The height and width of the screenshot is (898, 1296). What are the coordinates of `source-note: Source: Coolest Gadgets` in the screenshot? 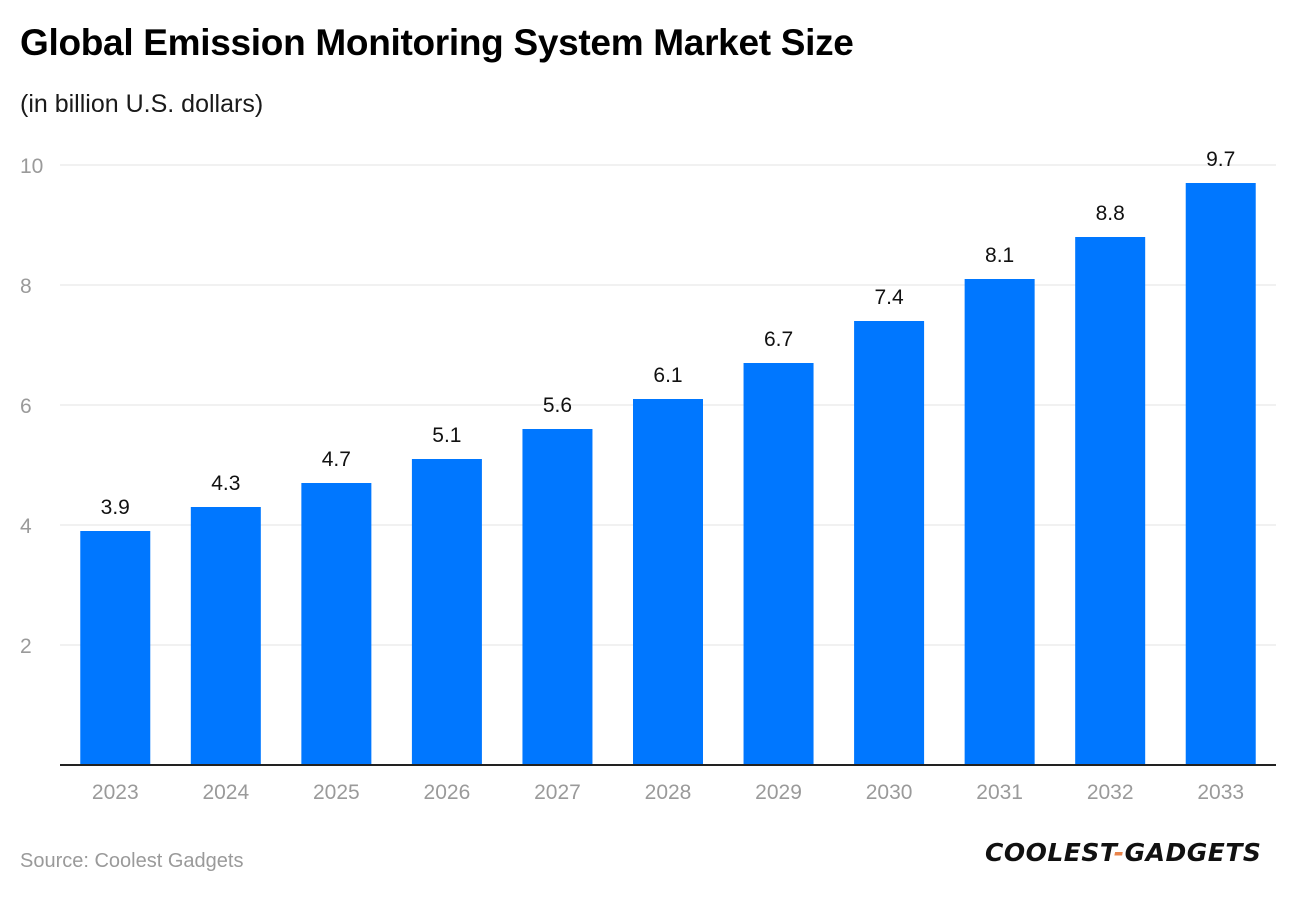 It's located at (132, 861).